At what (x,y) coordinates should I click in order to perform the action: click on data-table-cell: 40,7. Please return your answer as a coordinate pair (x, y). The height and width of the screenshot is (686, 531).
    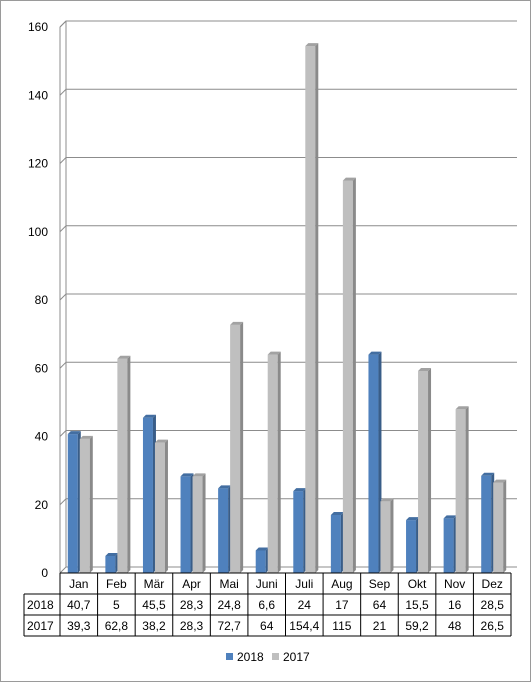
    Looking at the image, I should click on (79, 605).